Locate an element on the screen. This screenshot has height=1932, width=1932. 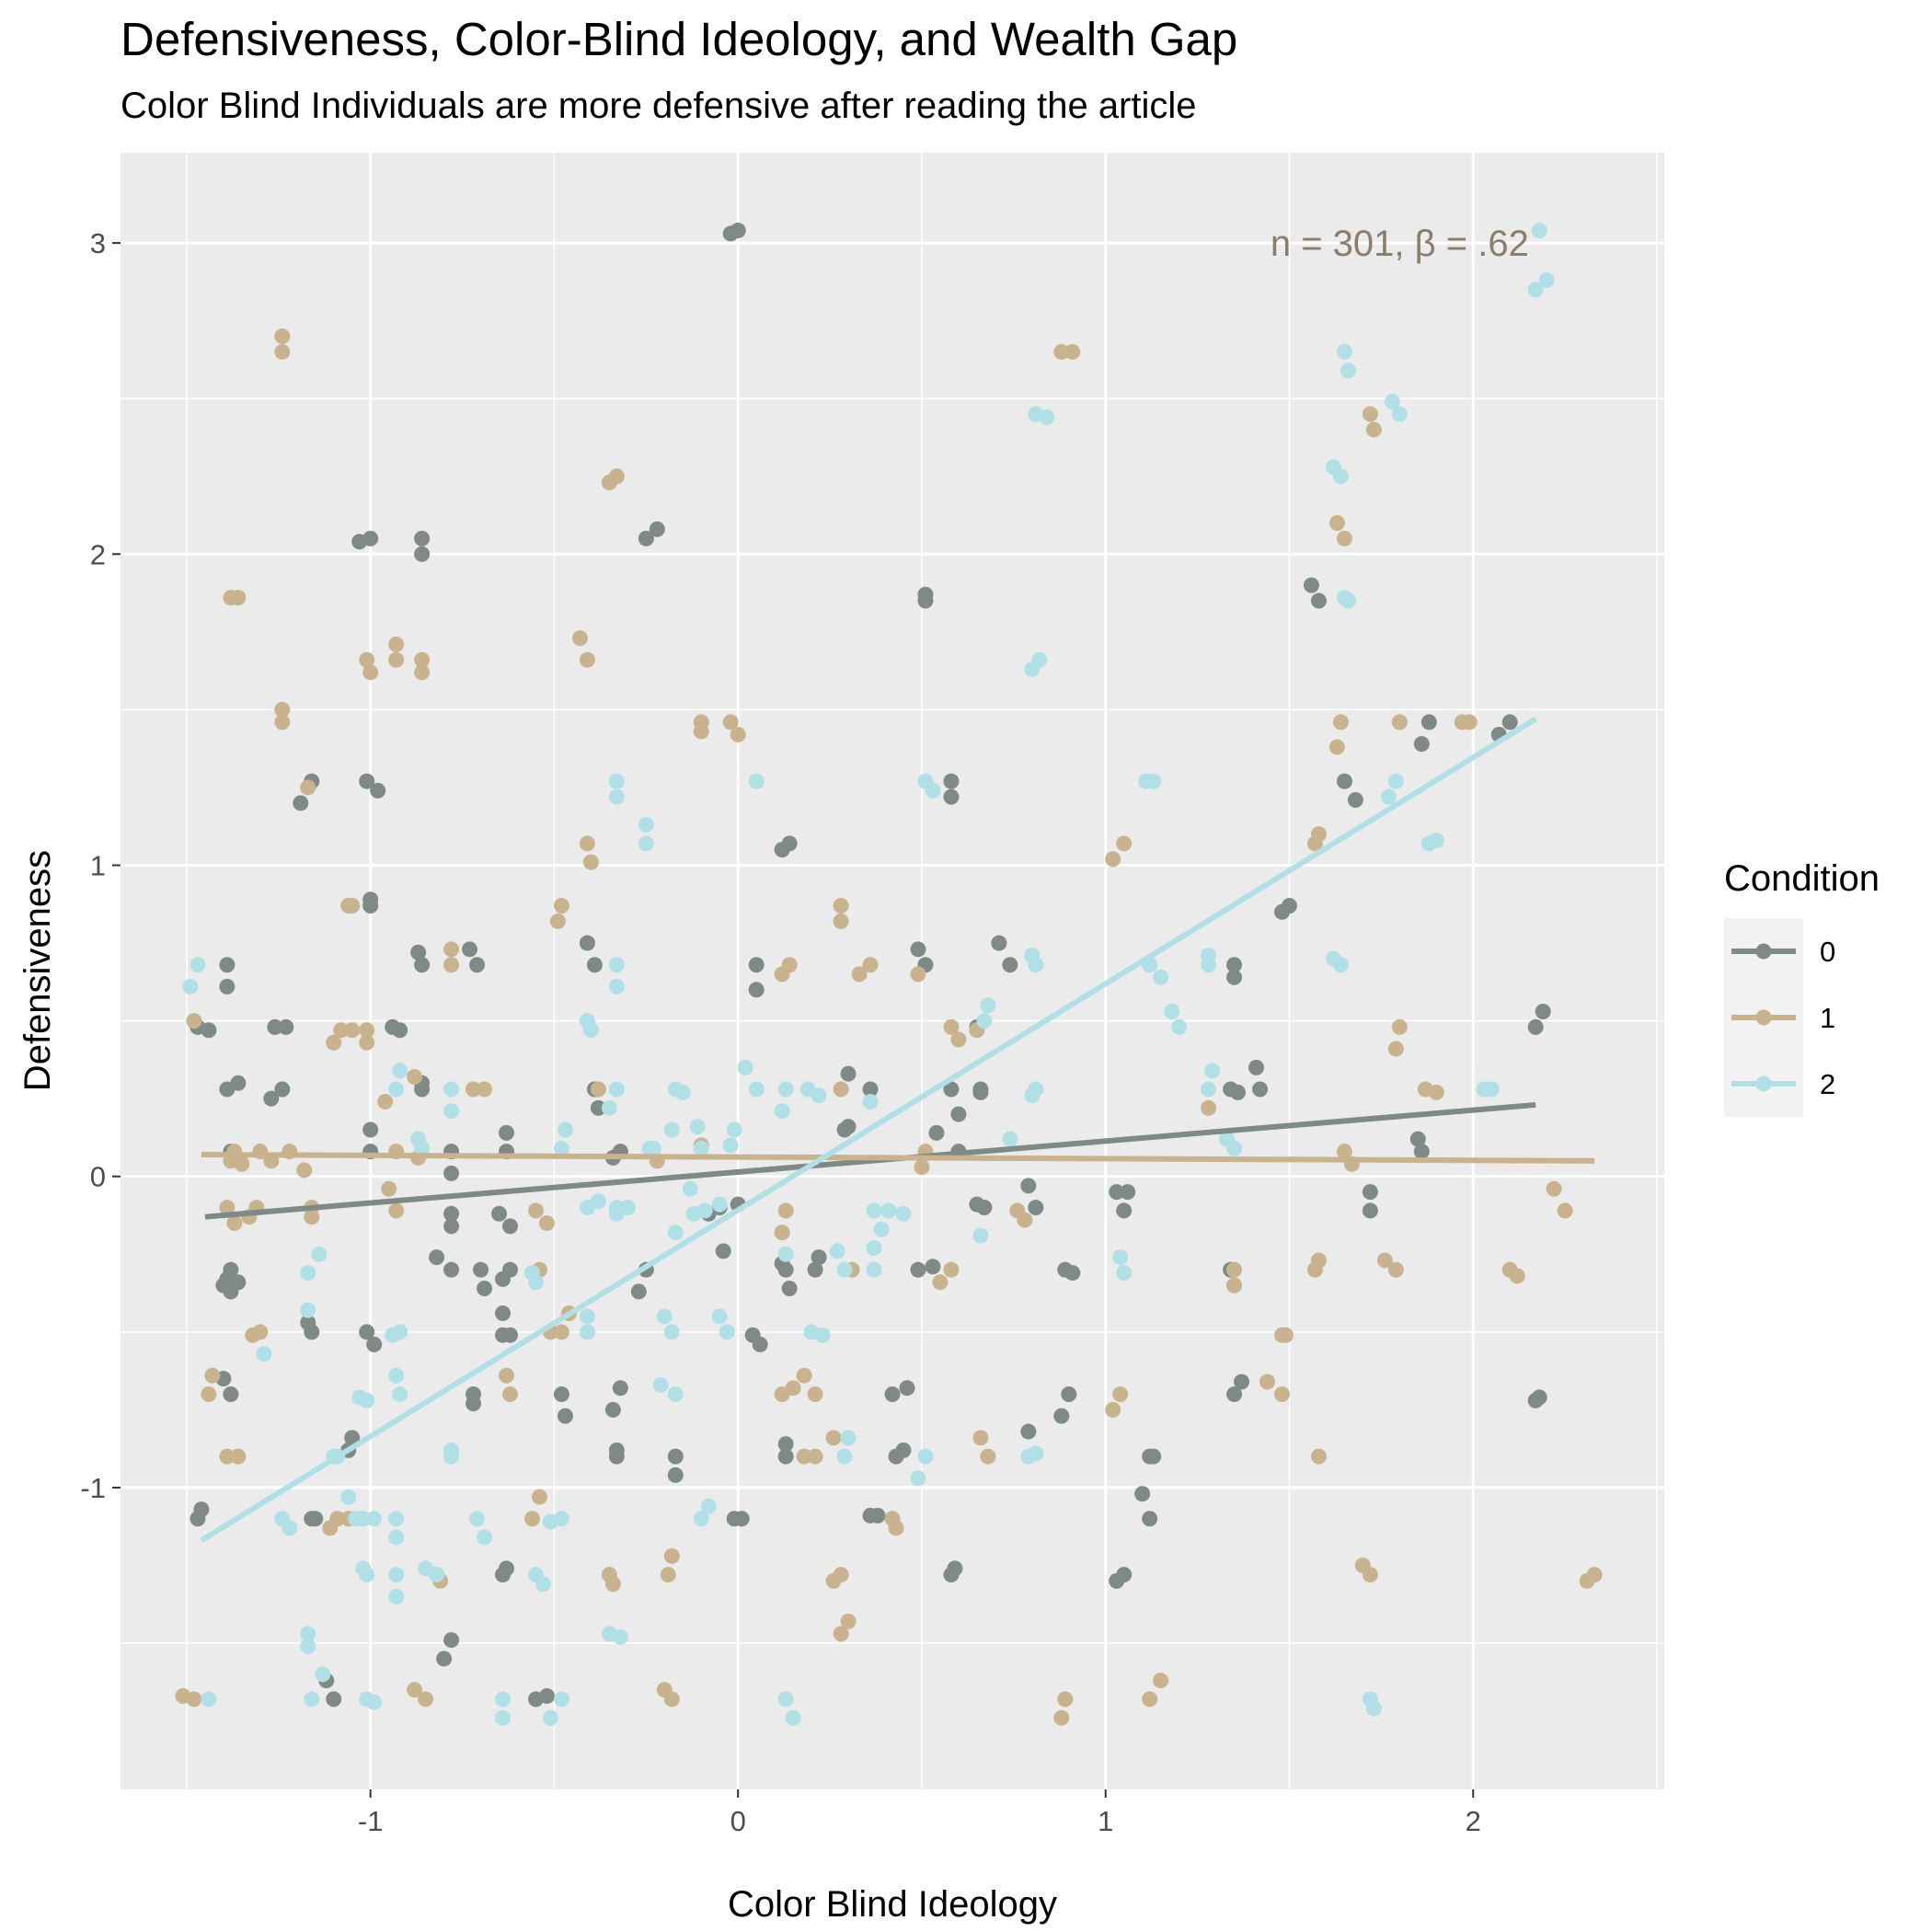
legend: Condition 0 1 2 is located at coordinates (1802, 987).